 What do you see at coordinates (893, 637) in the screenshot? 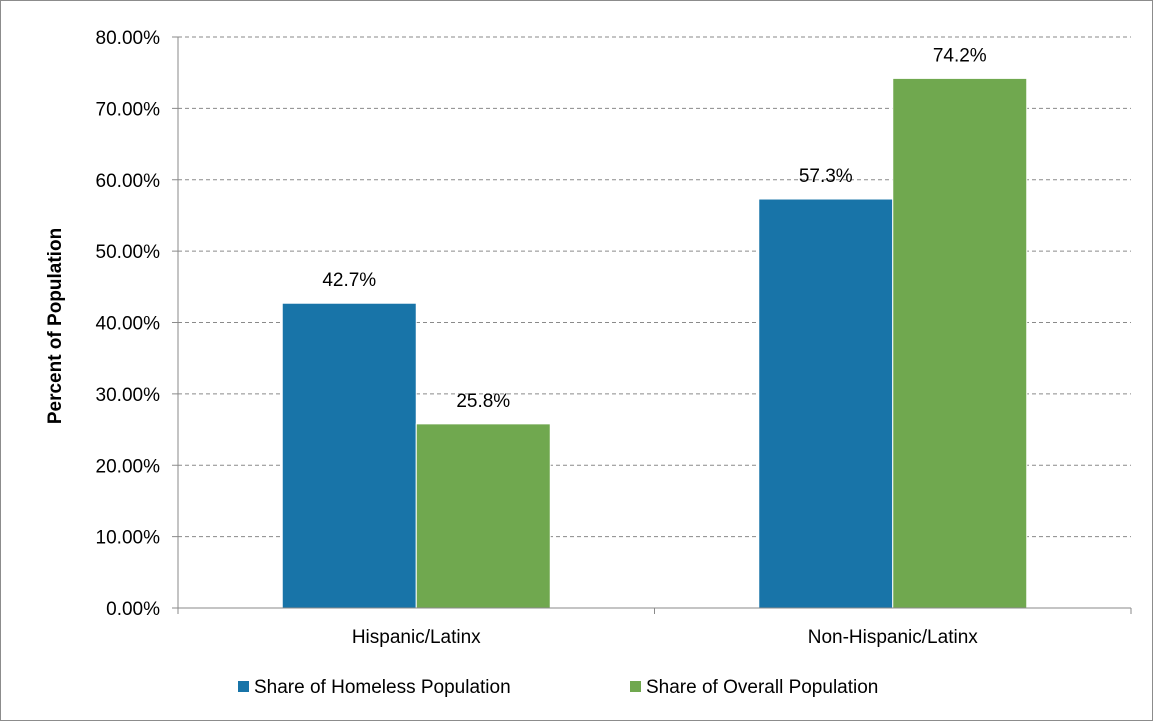
I see `x-tick-label: Non-Hispanic/Latinx` at bounding box center [893, 637].